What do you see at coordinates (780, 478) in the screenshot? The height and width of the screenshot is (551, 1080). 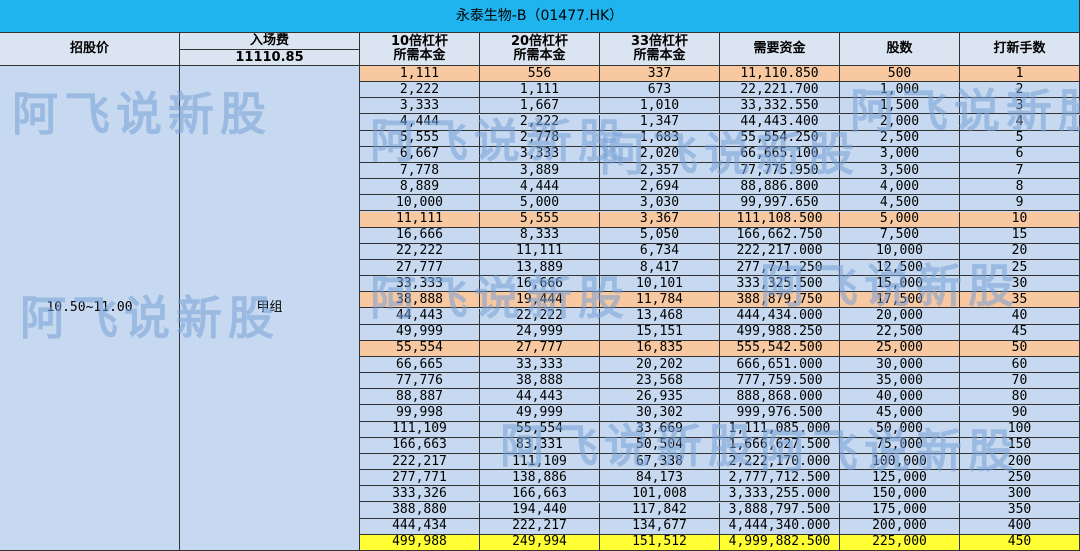 I see `table-cell: 2,777,712.500` at bounding box center [780, 478].